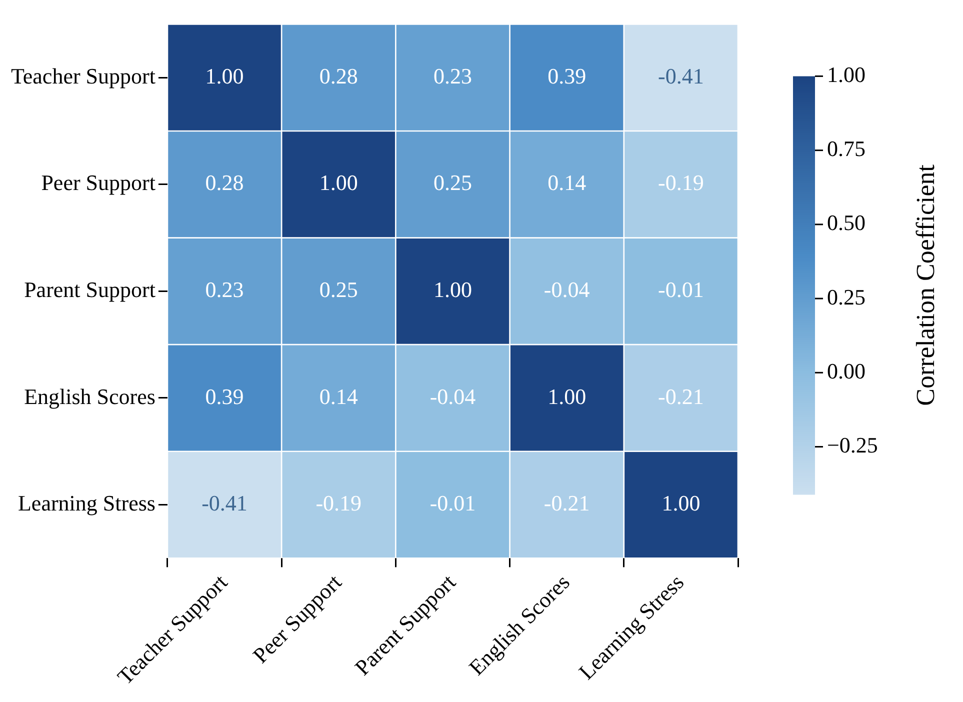 The height and width of the screenshot is (702, 963). Describe the element at coordinates (852, 445) in the screenshot. I see `color-bar-label: −0.25` at that location.